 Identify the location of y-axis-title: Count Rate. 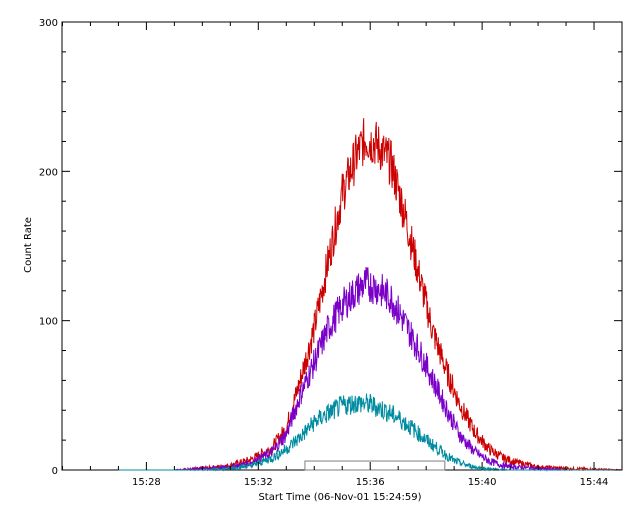
(28, 245).